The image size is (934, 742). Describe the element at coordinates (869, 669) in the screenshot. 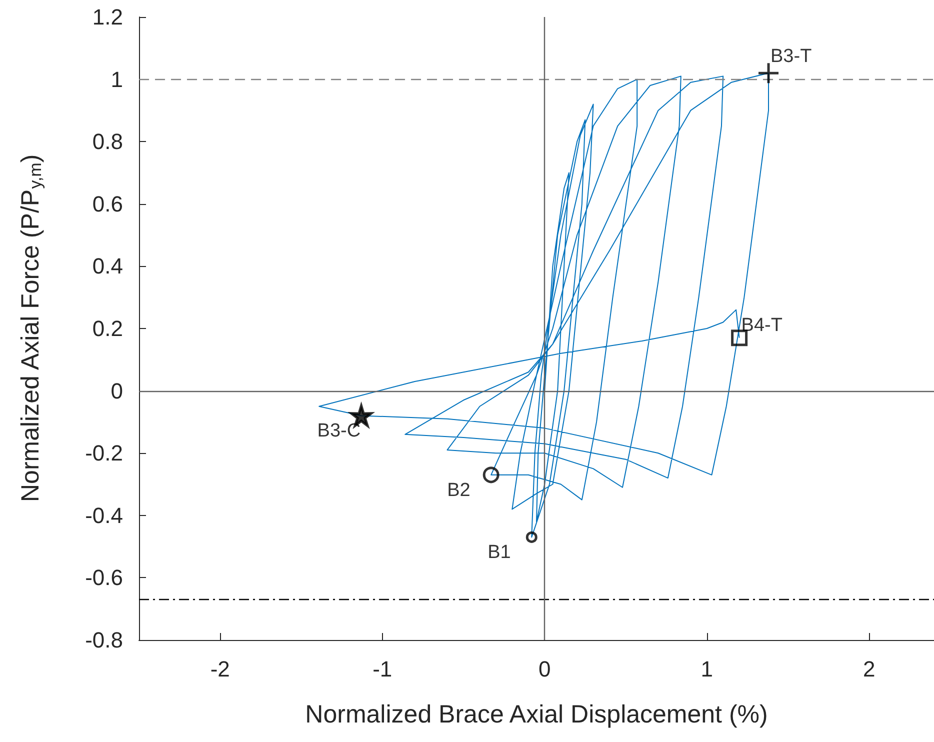

I see `x-tick-label: 2` at that location.